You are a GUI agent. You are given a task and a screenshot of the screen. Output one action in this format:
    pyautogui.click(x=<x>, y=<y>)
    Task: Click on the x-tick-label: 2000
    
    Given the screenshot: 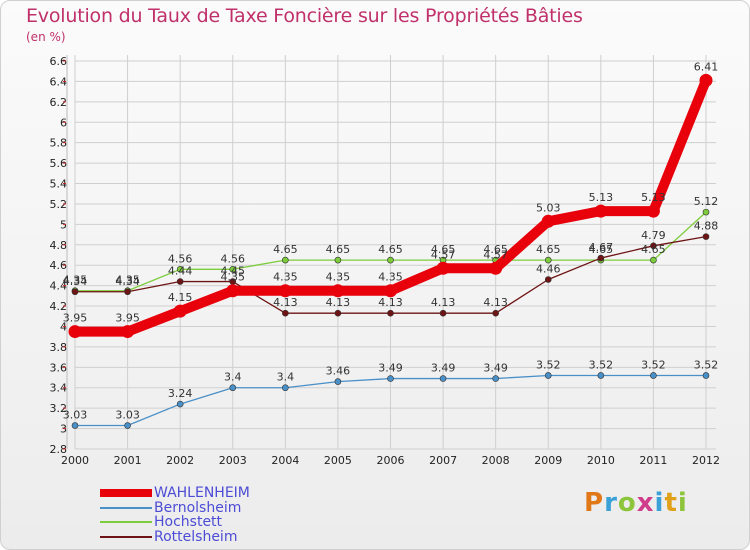 What is the action you would take?
    pyautogui.click(x=75, y=460)
    